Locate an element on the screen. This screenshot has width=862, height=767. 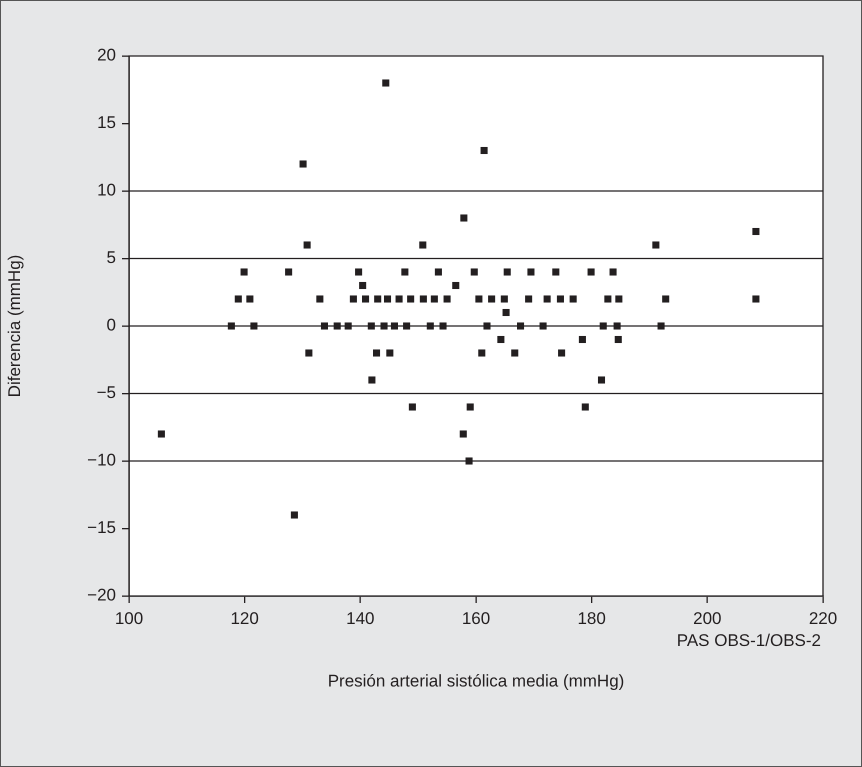
y-tick-label: −5 is located at coordinates (106, 392).